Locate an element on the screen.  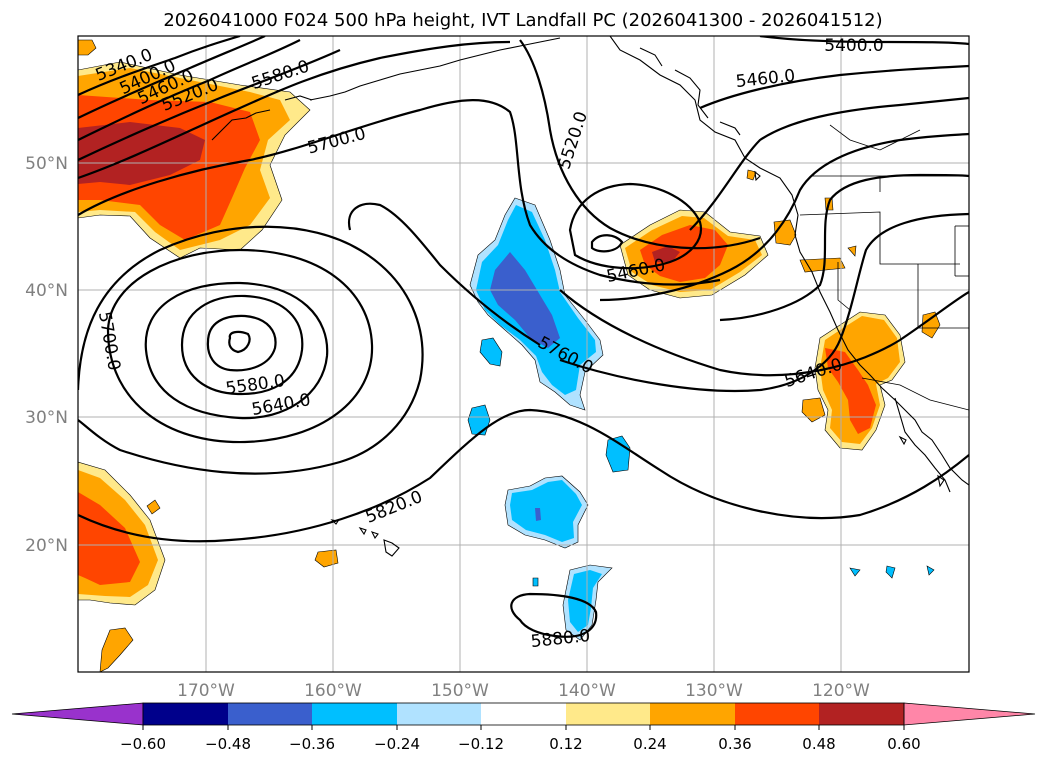
contour-5520-trough is located at coordinates (640, 144).